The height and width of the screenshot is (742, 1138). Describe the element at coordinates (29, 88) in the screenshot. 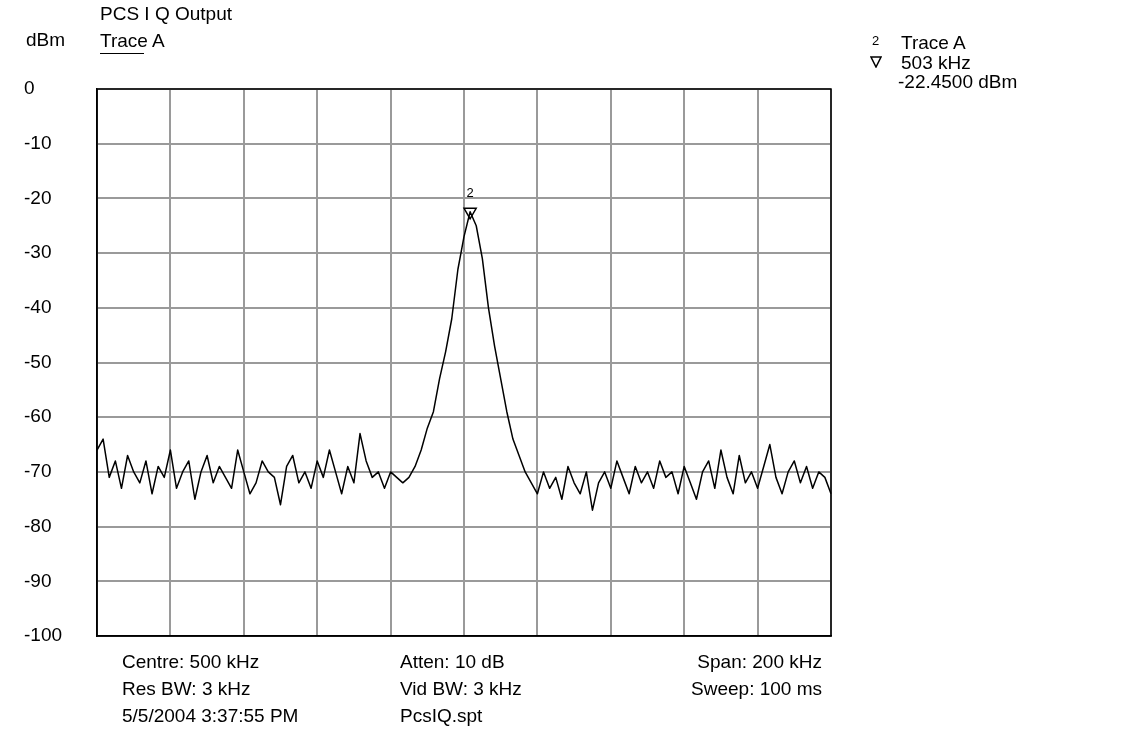

I see `y-tick-label: 0` at that location.